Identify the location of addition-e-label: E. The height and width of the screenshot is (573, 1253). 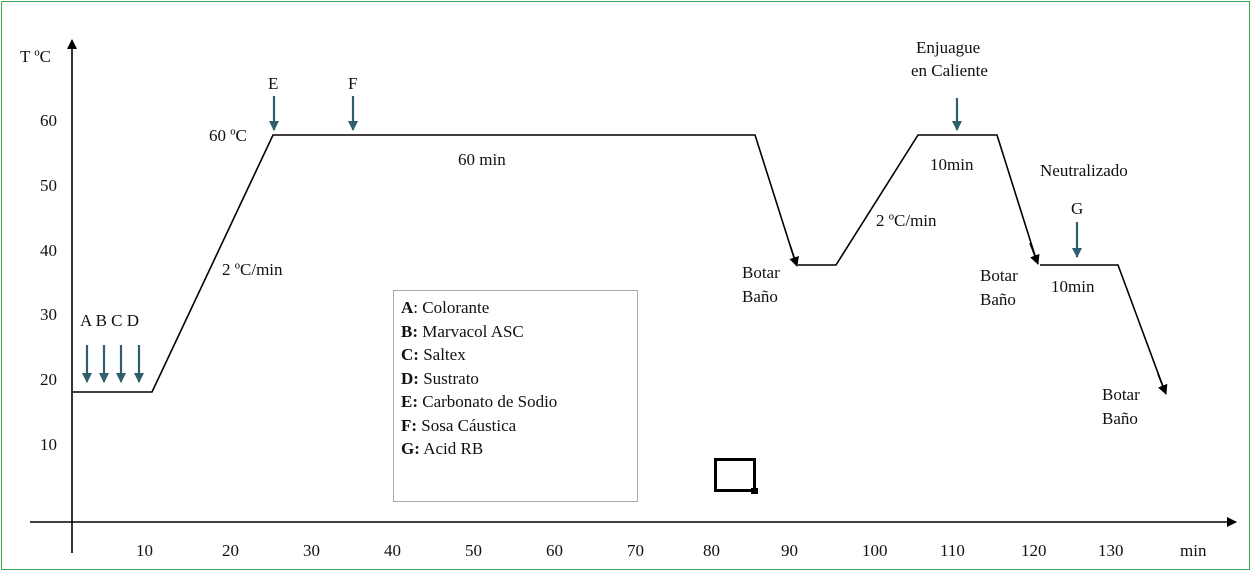
(273, 83).